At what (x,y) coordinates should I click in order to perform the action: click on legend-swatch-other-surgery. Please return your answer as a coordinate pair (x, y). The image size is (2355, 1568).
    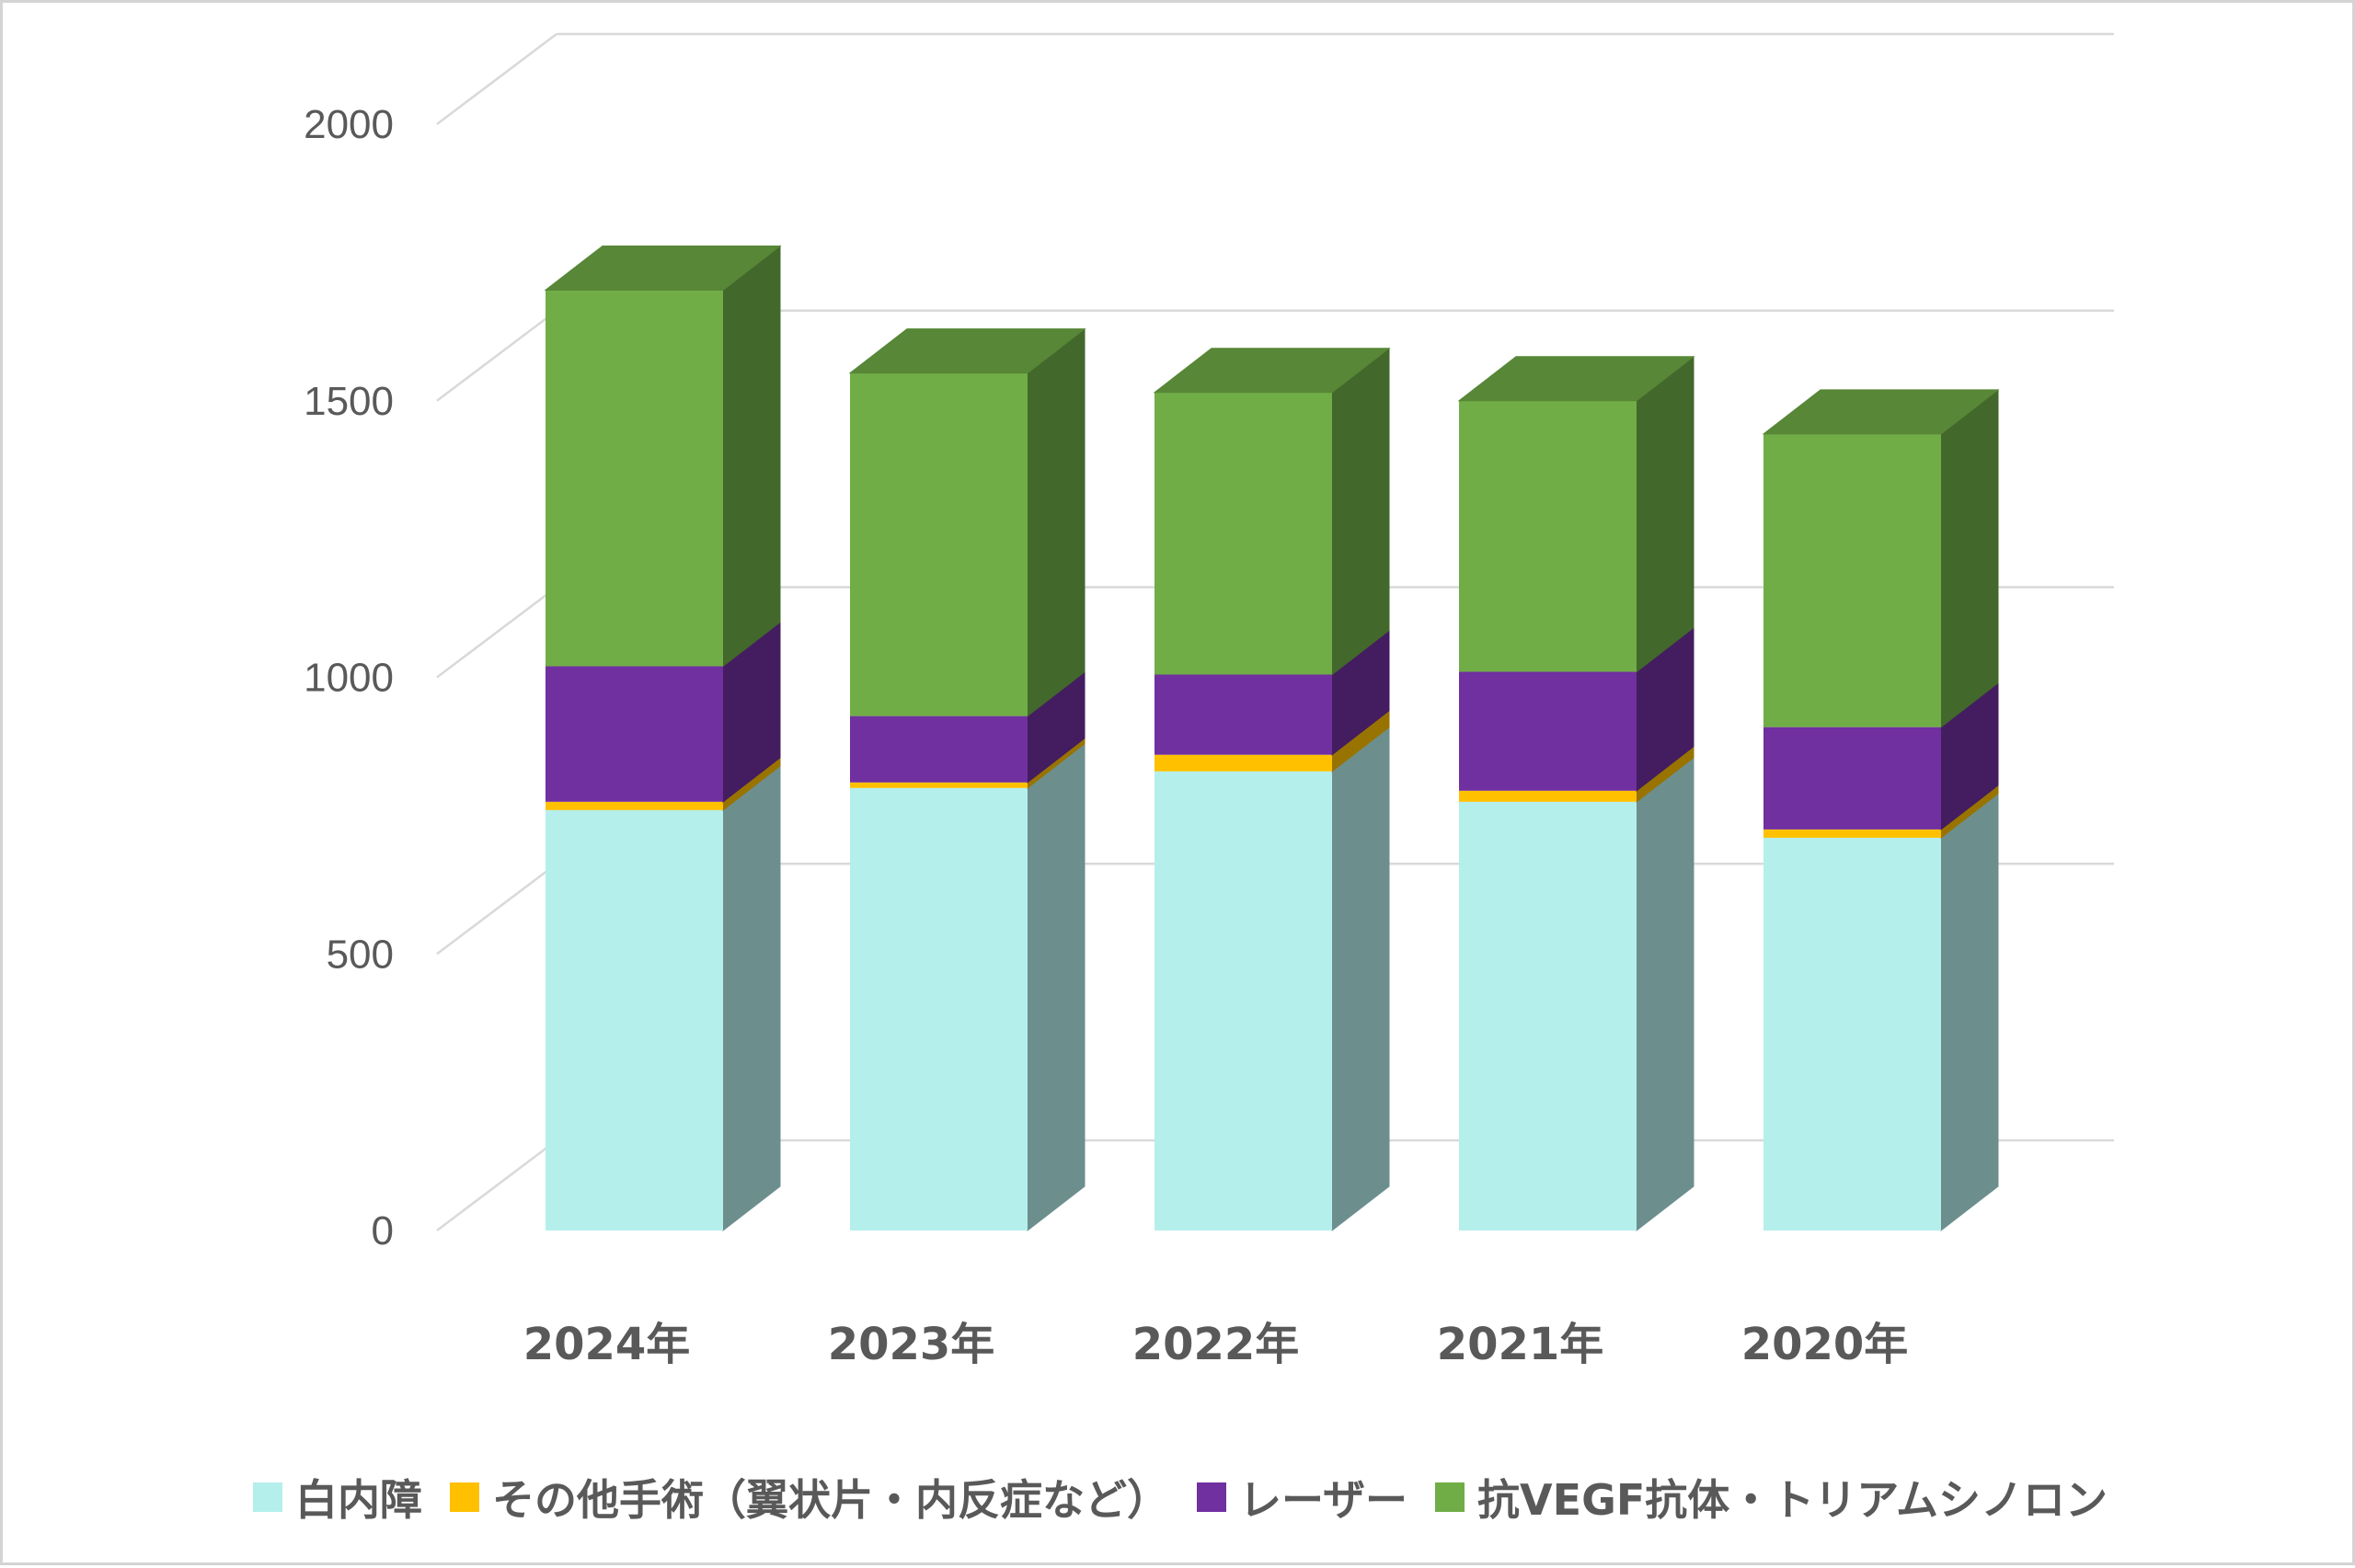
    Looking at the image, I should click on (464, 1497).